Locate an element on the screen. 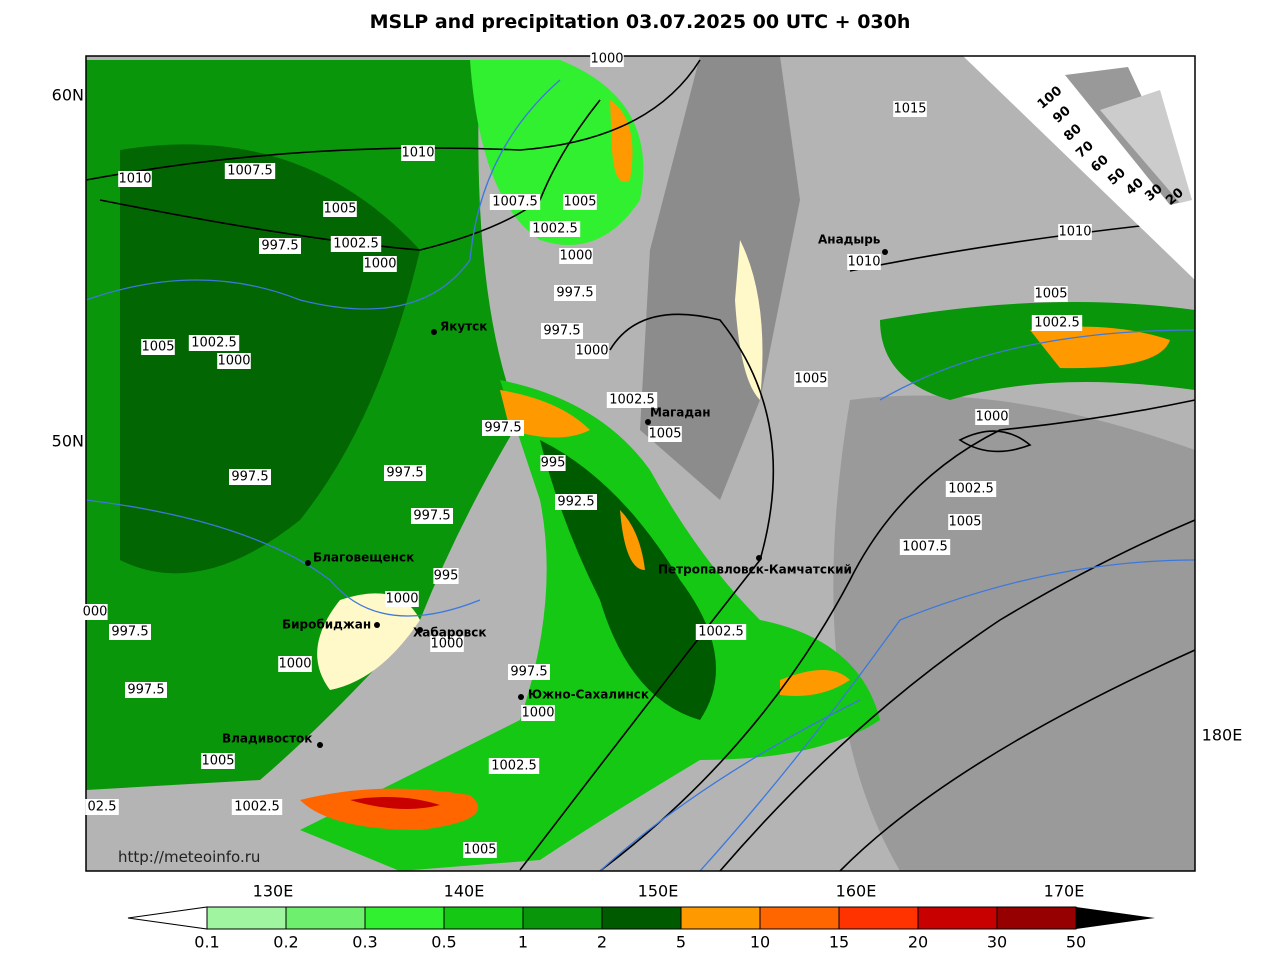 This screenshot has height=963, width=1281. colorbar-label: 30 is located at coordinates (997, 942).